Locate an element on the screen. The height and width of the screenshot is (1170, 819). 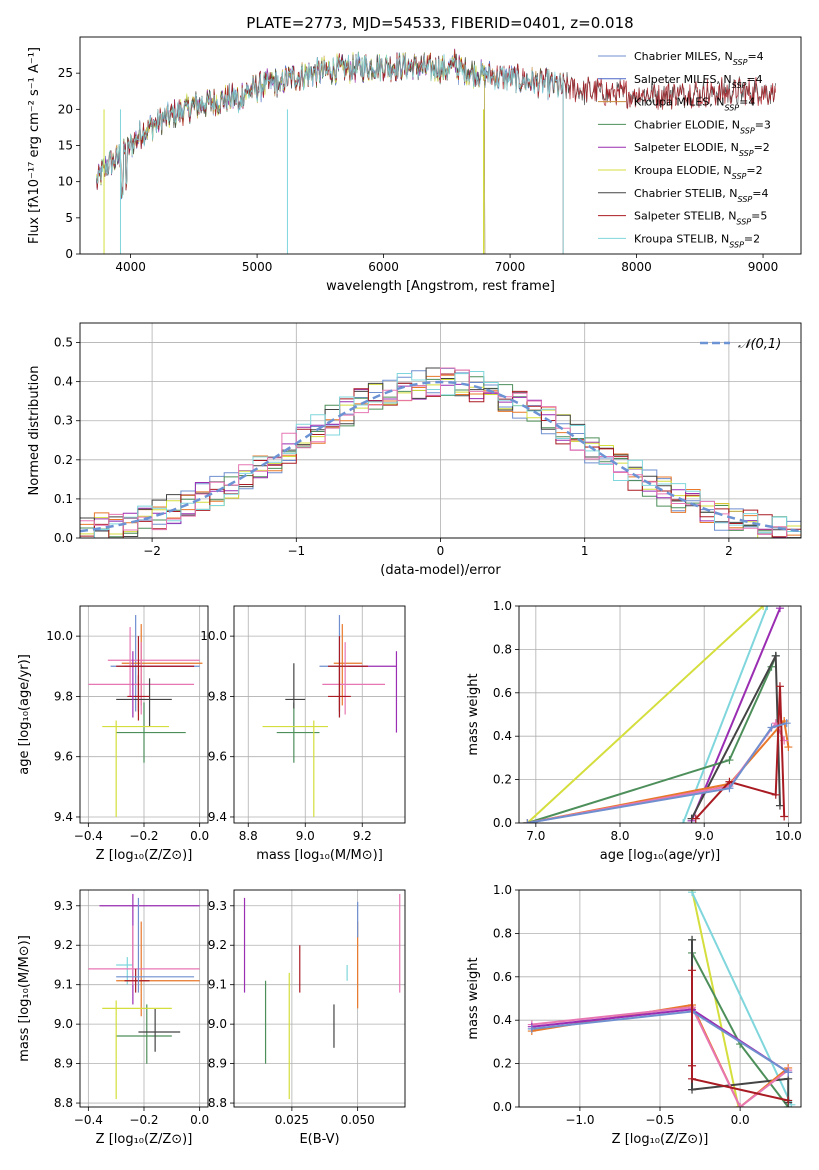
x-tick-label: 0.050 is located at coordinates (357, 1120).